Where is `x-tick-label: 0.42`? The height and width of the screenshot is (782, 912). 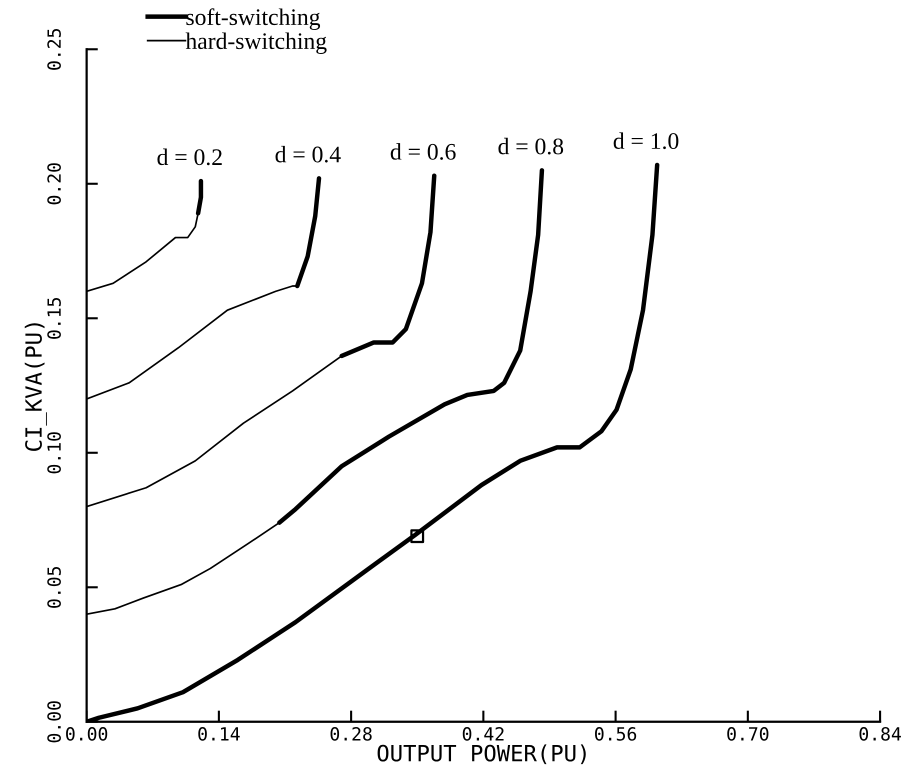 x-tick-label: 0.42 is located at coordinates (483, 734).